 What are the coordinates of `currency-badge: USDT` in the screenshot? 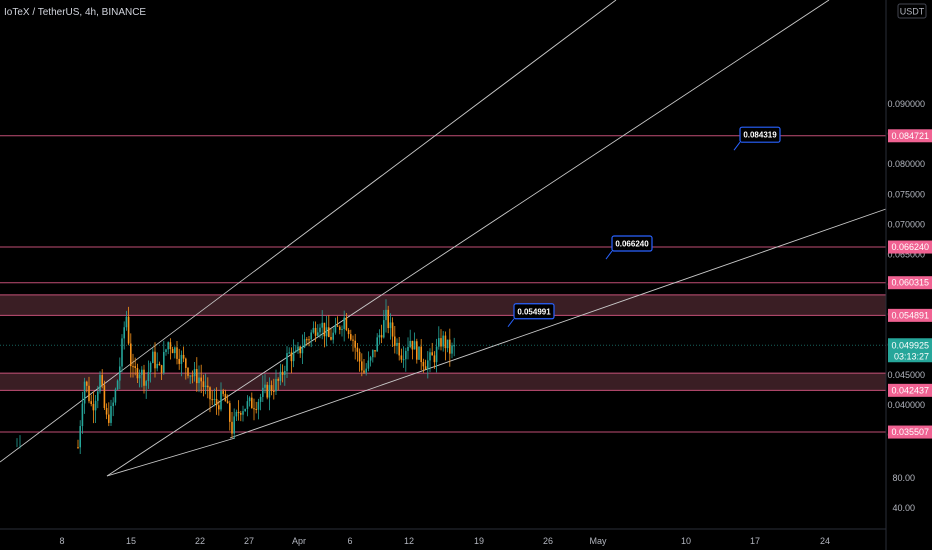 It's located at (912, 11).